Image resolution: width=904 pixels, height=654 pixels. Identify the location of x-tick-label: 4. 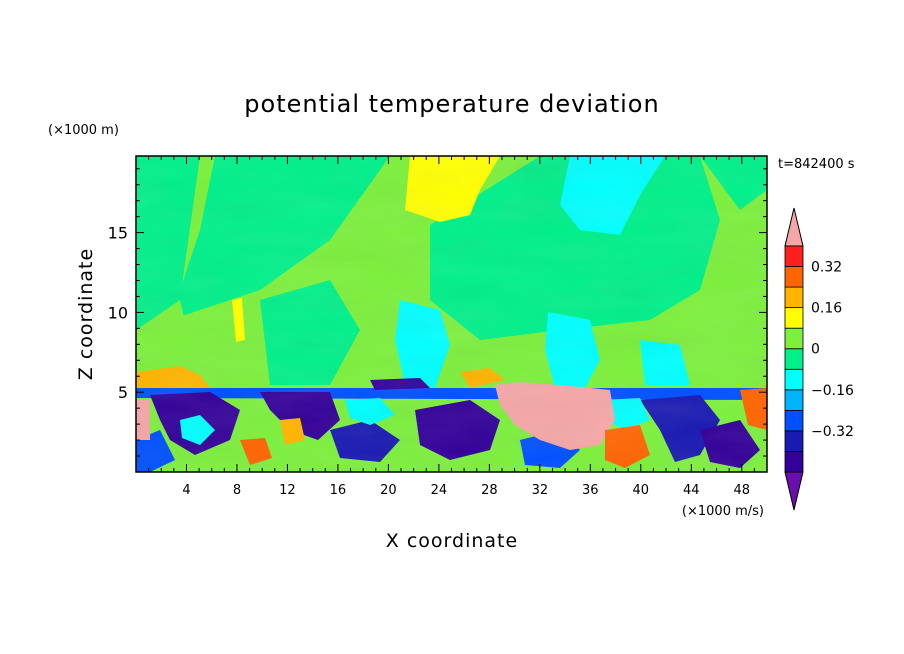
(186, 490).